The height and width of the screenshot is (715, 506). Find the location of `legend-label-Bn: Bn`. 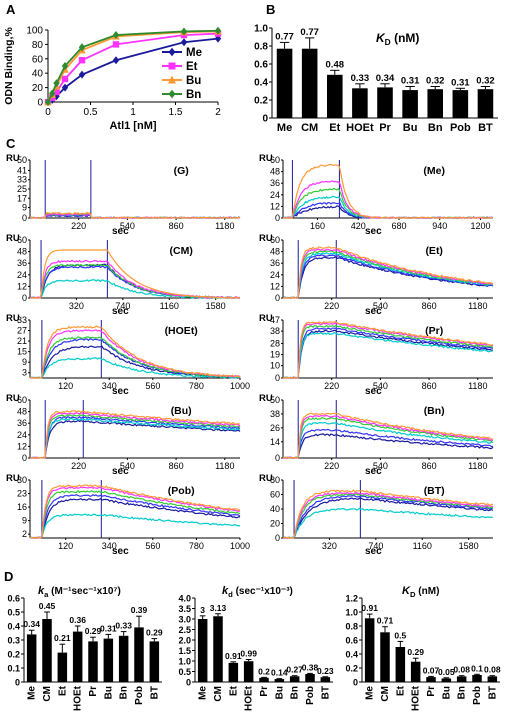

legend-label-Bn: Bn is located at coordinates (193, 95).